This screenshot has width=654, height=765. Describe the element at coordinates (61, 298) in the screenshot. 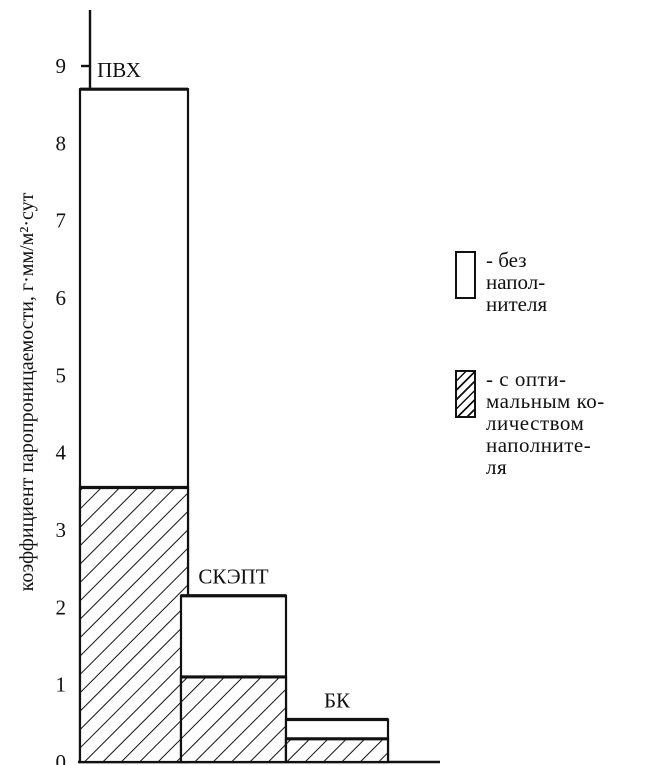

I see `y-tick-label-6: 6` at that location.